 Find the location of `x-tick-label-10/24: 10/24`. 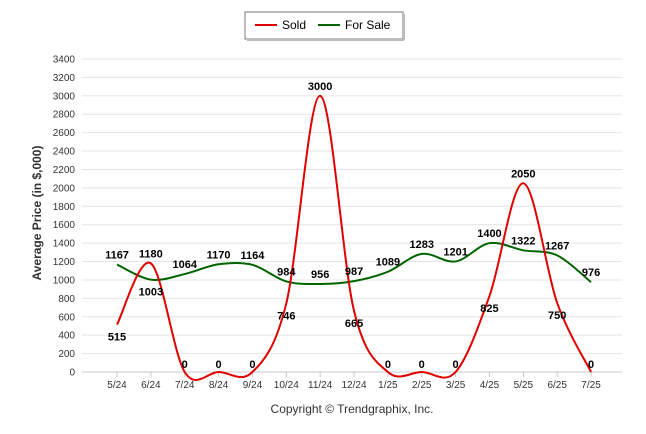

x-tick-label-10/24: 10/24 is located at coordinates (286, 385).